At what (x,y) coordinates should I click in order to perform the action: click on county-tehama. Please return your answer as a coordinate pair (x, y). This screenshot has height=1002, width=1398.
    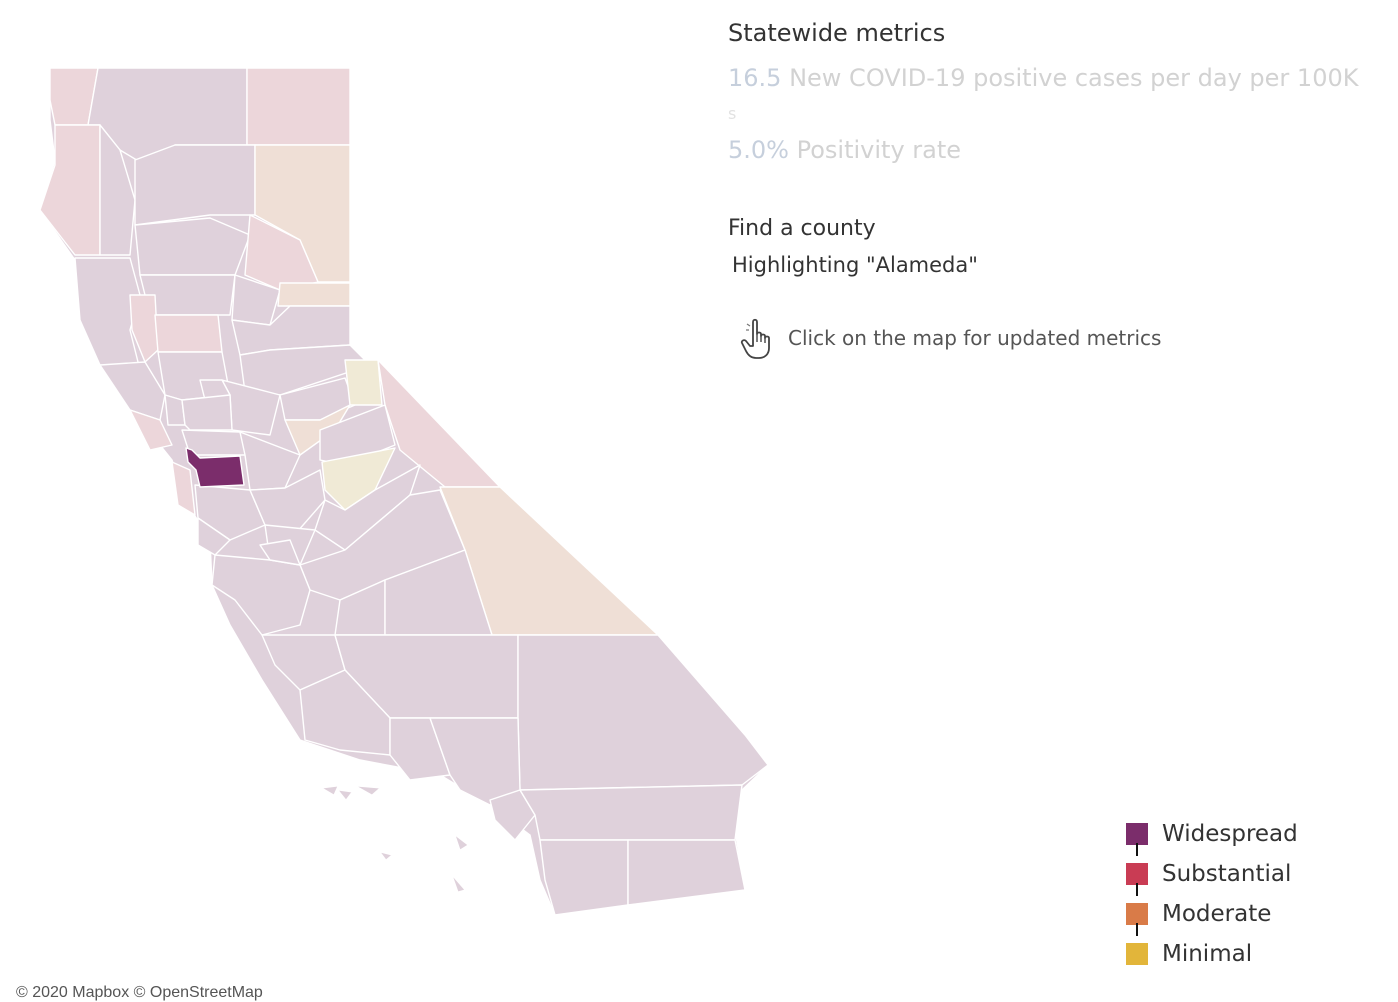
    Looking at the image, I should click on (192, 246).